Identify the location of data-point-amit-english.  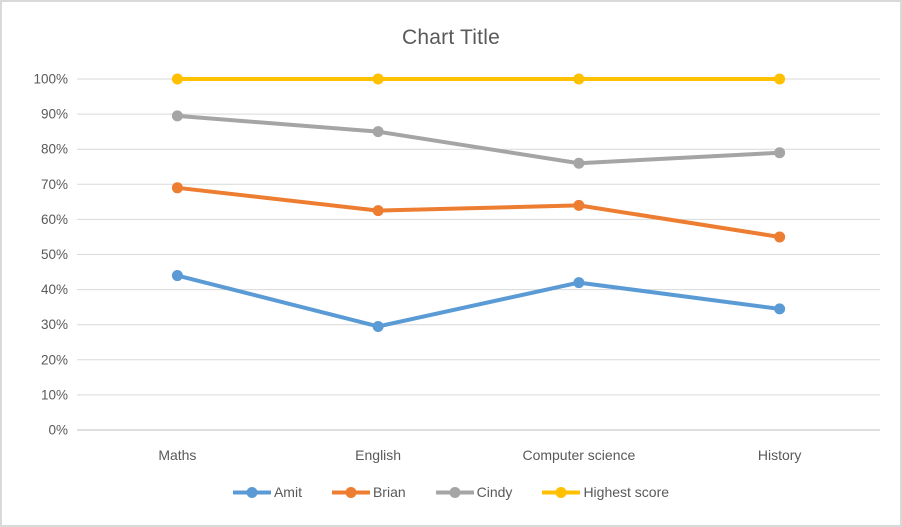
(378, 326).